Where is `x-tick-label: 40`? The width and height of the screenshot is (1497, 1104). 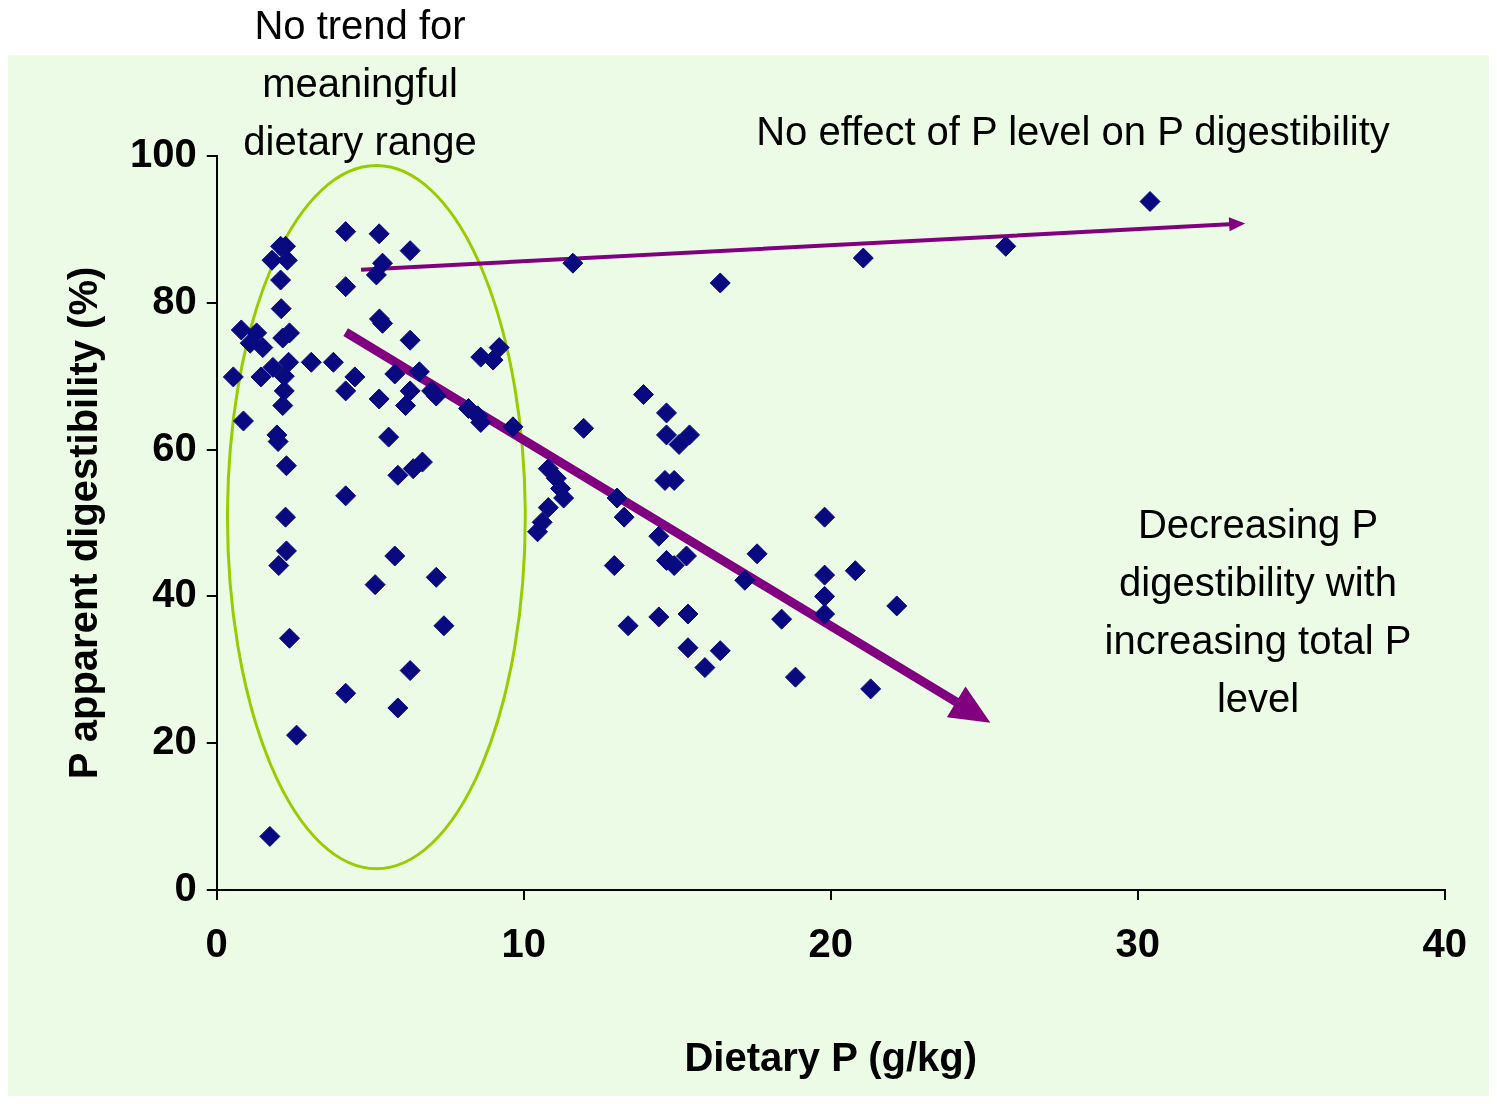
x-tick-label: 40 is located at coordinates (1444, 943).